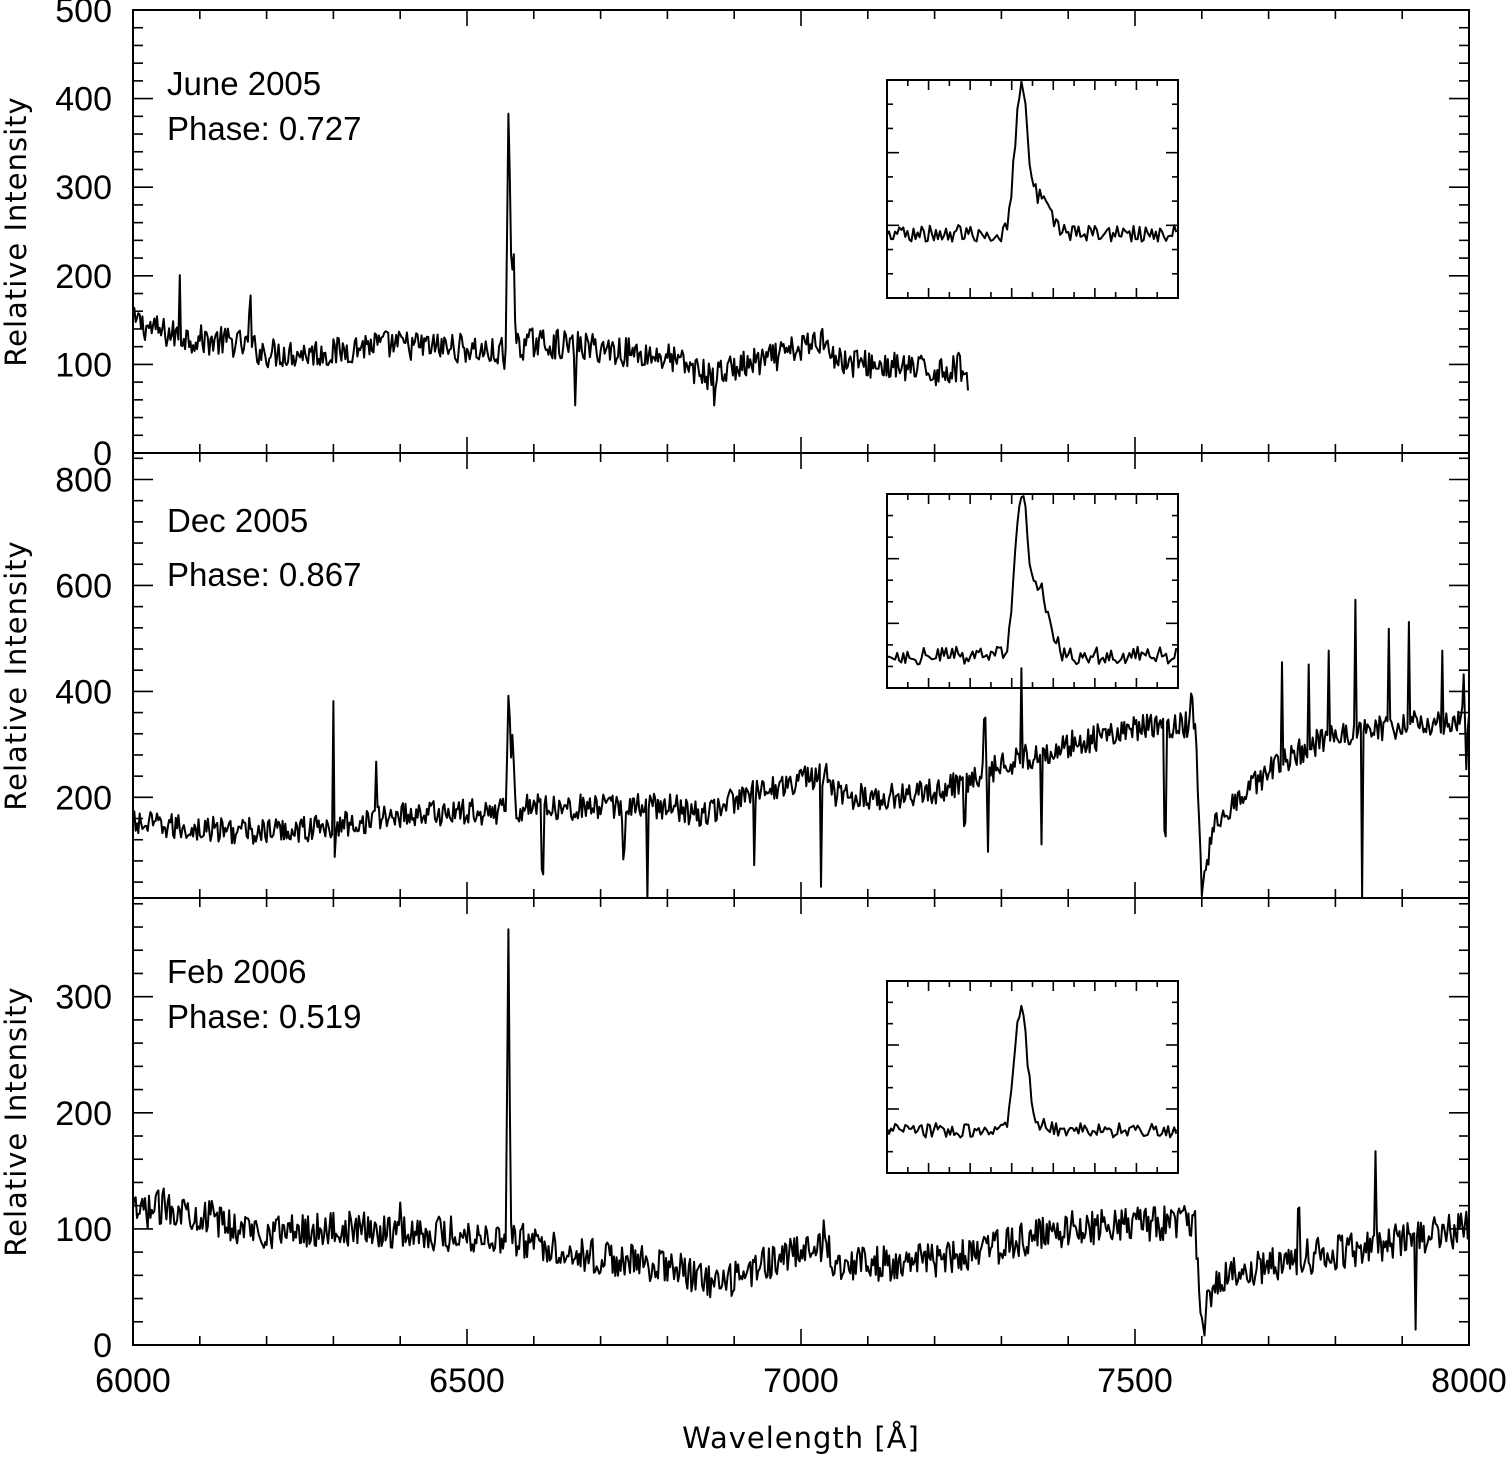 This screenshot has width=1509, height=1459. I want to click on annotation-phase: Phase: 0.519, so click(264, 1016).